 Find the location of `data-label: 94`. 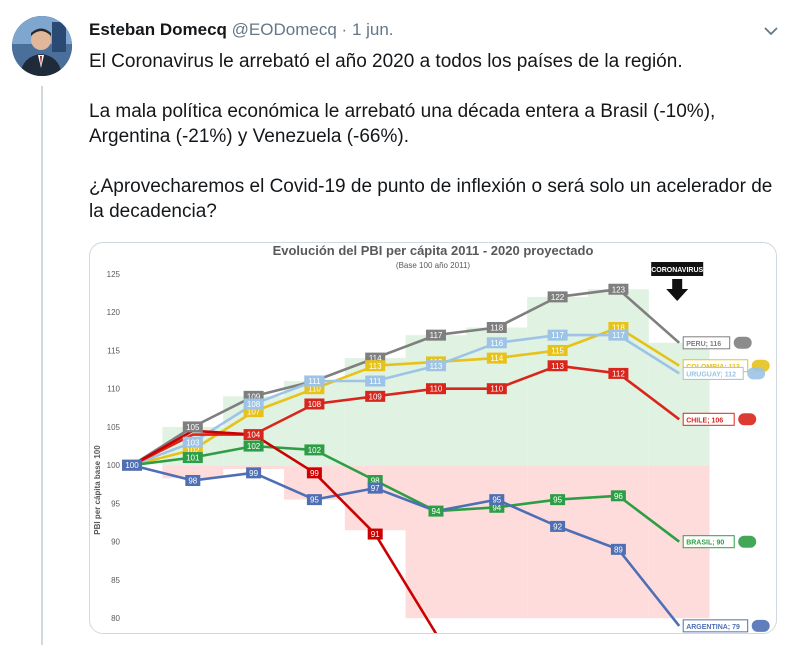

data-label: 94 is located at coordinates (436, 511).